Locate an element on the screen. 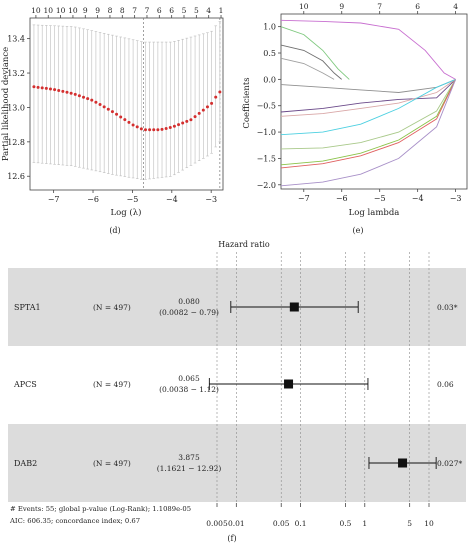 This screenshot has height=546, width=474. forest-row-name: DAB2 is located at coordinates (25, 463).